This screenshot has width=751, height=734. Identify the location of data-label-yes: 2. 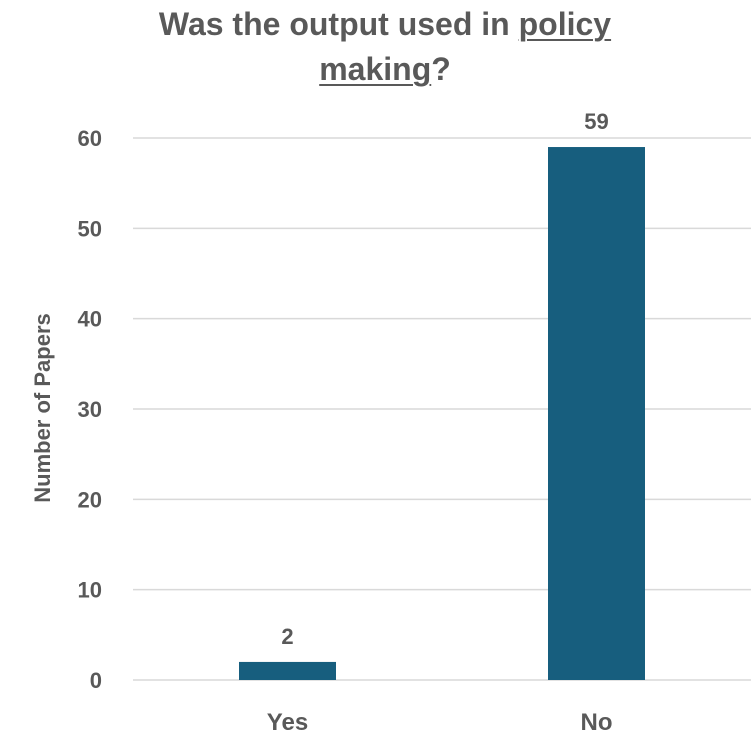
(287, 636).